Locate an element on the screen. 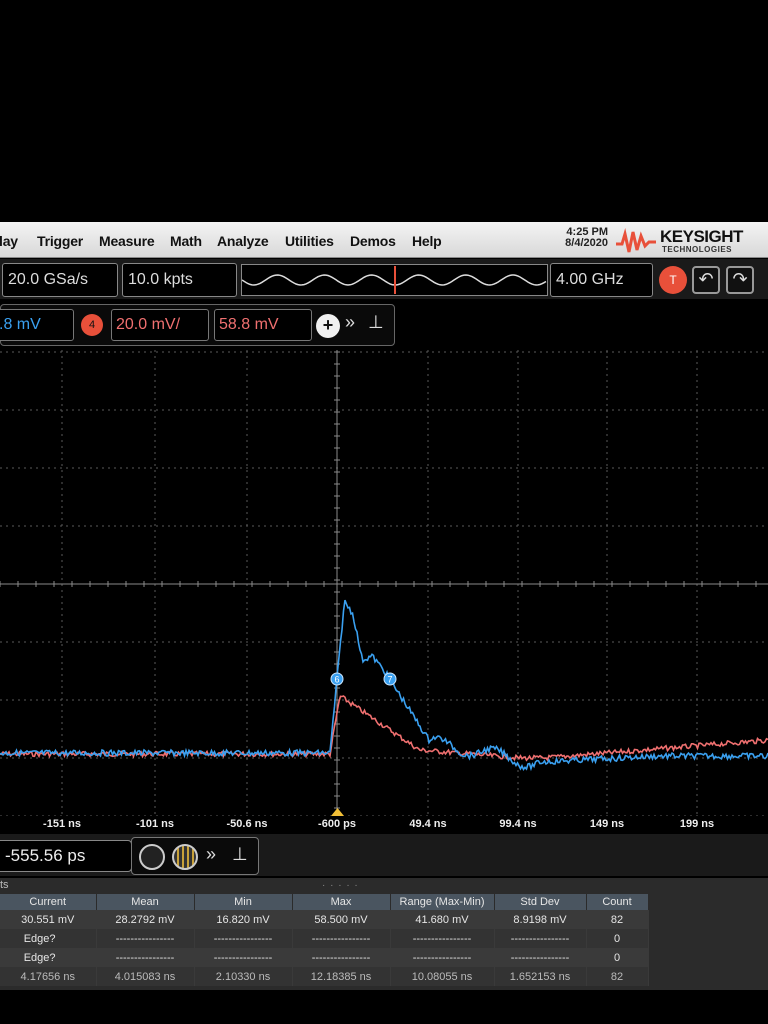  time-tick-label: 149 ns is located at coordinates (607, 824).